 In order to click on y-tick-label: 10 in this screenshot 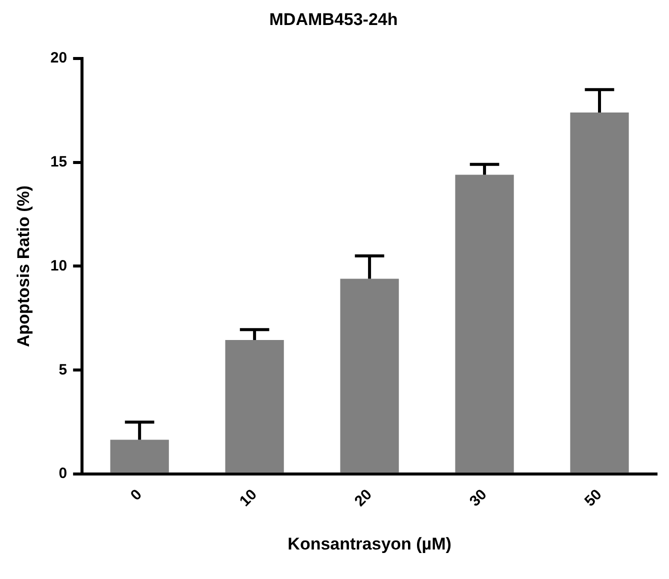, I will do `click(59, 265)`.